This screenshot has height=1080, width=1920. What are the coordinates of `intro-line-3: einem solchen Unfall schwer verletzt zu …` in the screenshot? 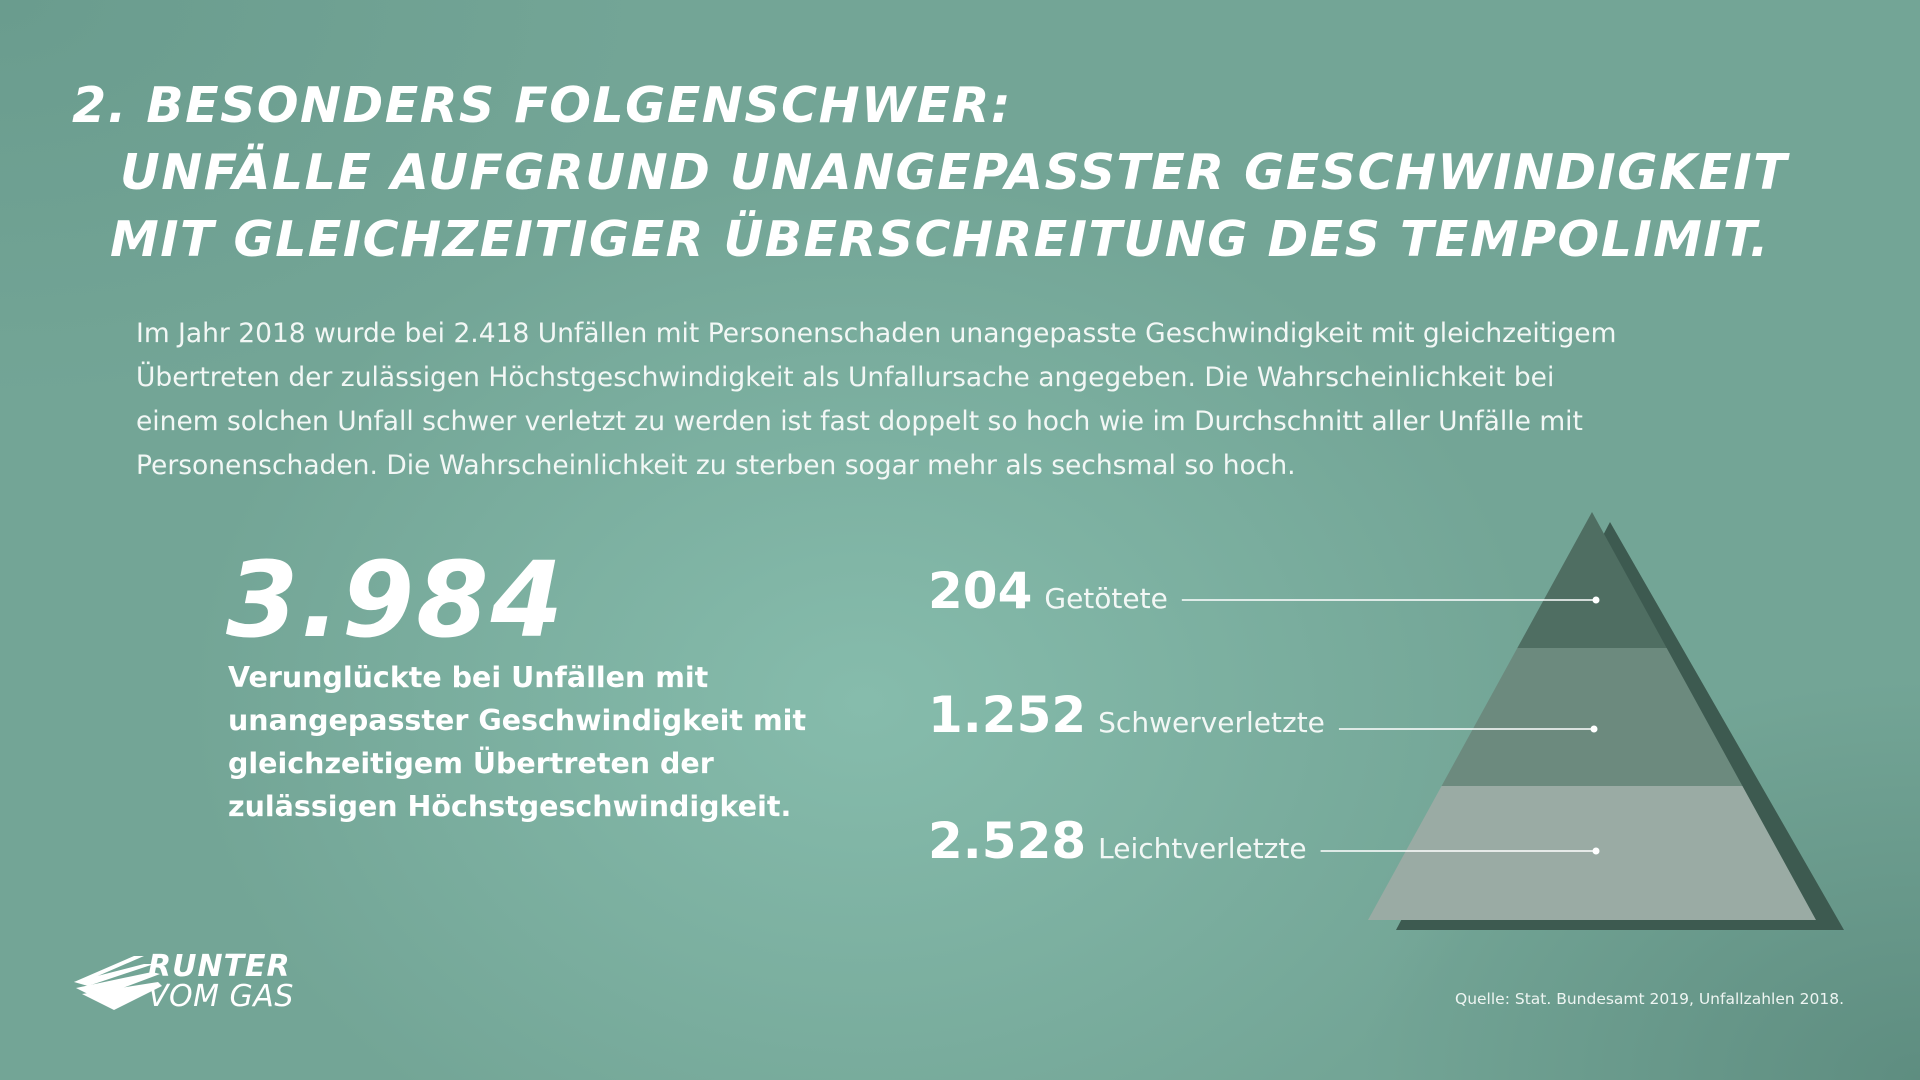 It's located at (859, 421).